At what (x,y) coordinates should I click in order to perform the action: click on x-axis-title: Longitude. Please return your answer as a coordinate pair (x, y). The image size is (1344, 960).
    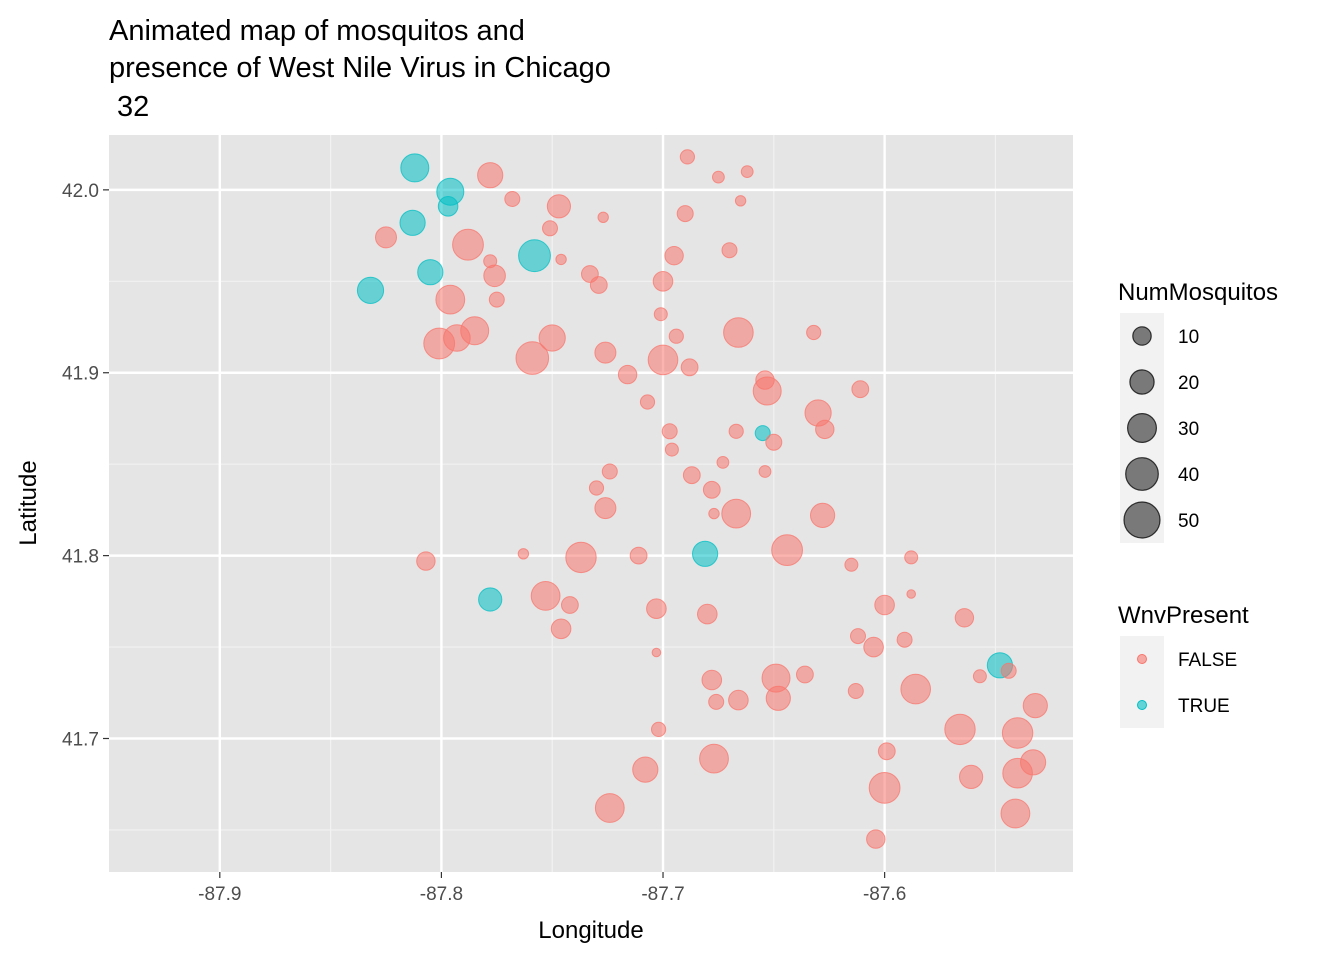
    Looking at the image, I should click on (590, 930).